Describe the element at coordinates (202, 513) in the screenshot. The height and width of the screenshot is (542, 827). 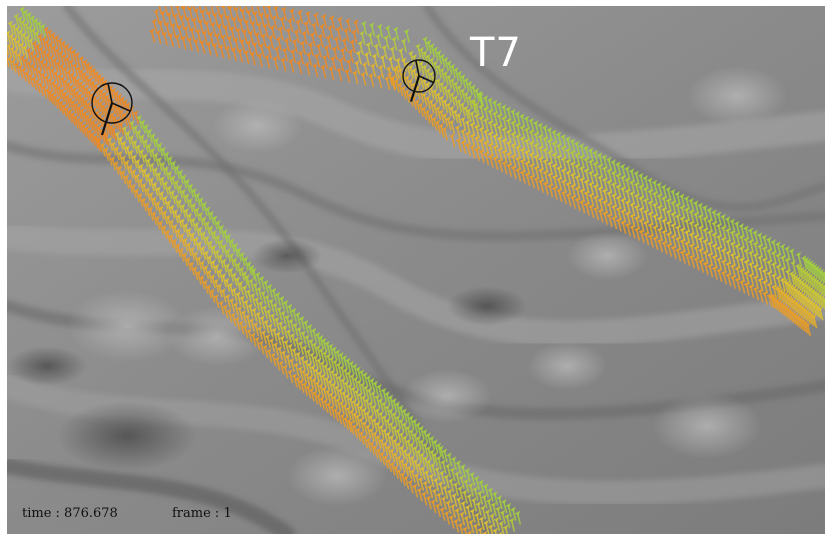
I see `frame-readout: frame : 1` at that location.